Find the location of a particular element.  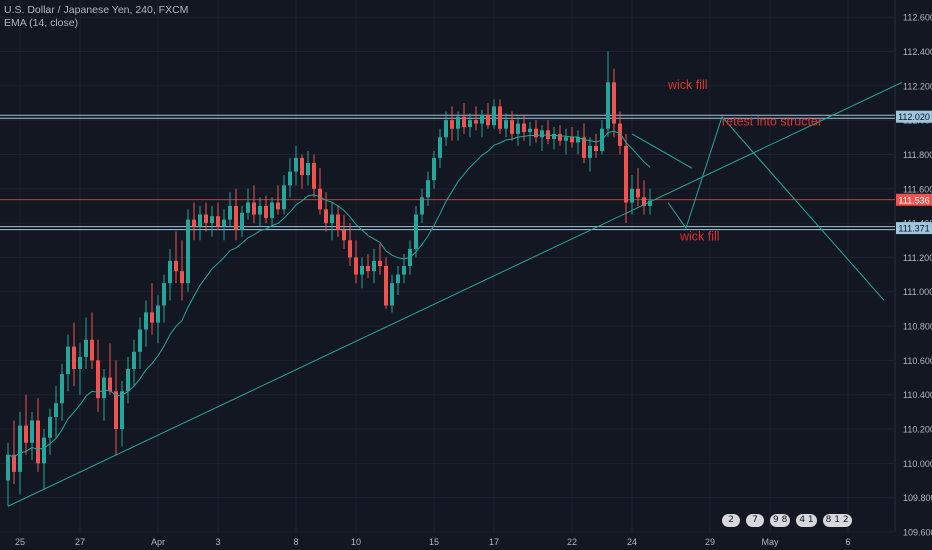

event-badge: 7 is located at coordinates (755, 520).